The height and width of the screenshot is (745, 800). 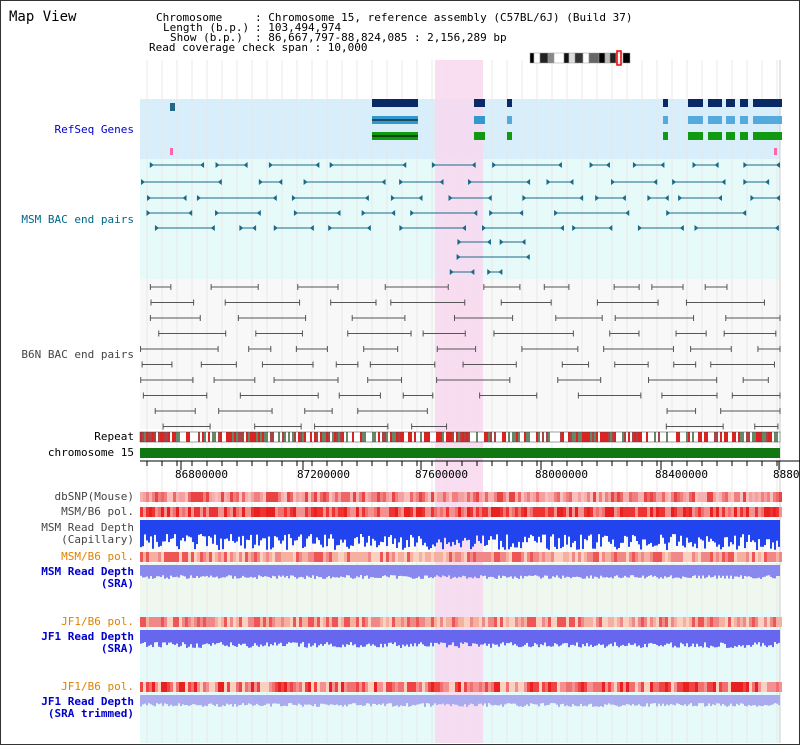 I want to click on page-title: Map View, so click(x=43, y=17).